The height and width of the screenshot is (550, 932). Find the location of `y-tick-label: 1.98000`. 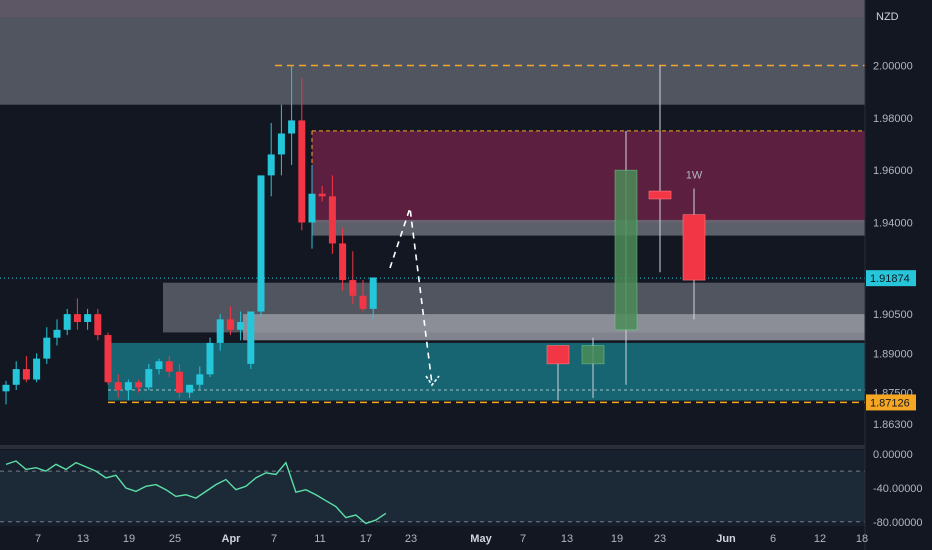

y-tick-label: 1.98000 is located at coordinates (893, 119).